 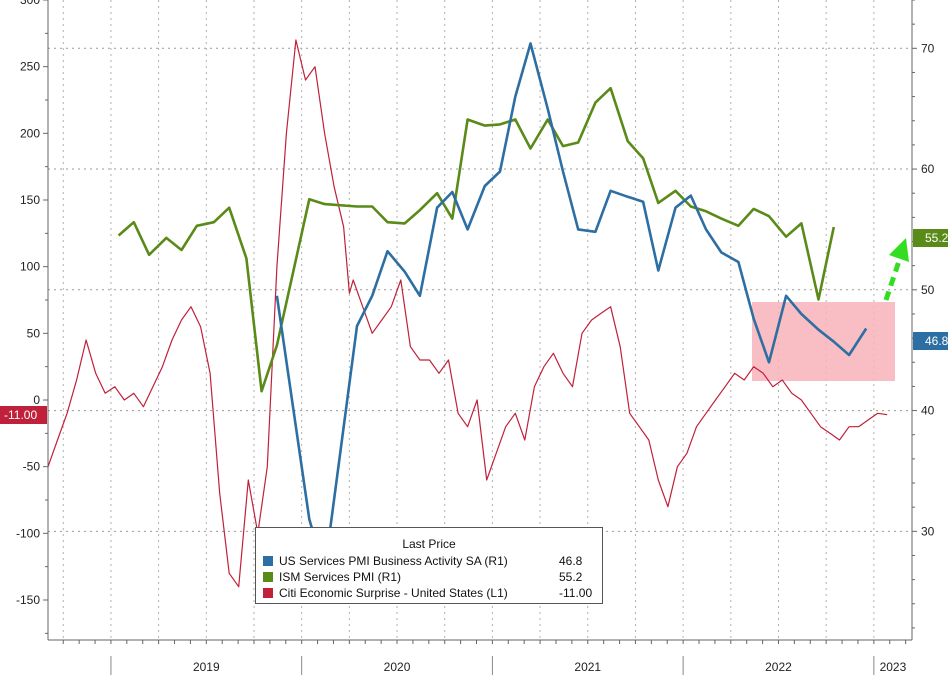 What do you see at coordinates (268, 593) in the screenshot?
I see `legend-swatch-citi` at bounding box center [268, 593].